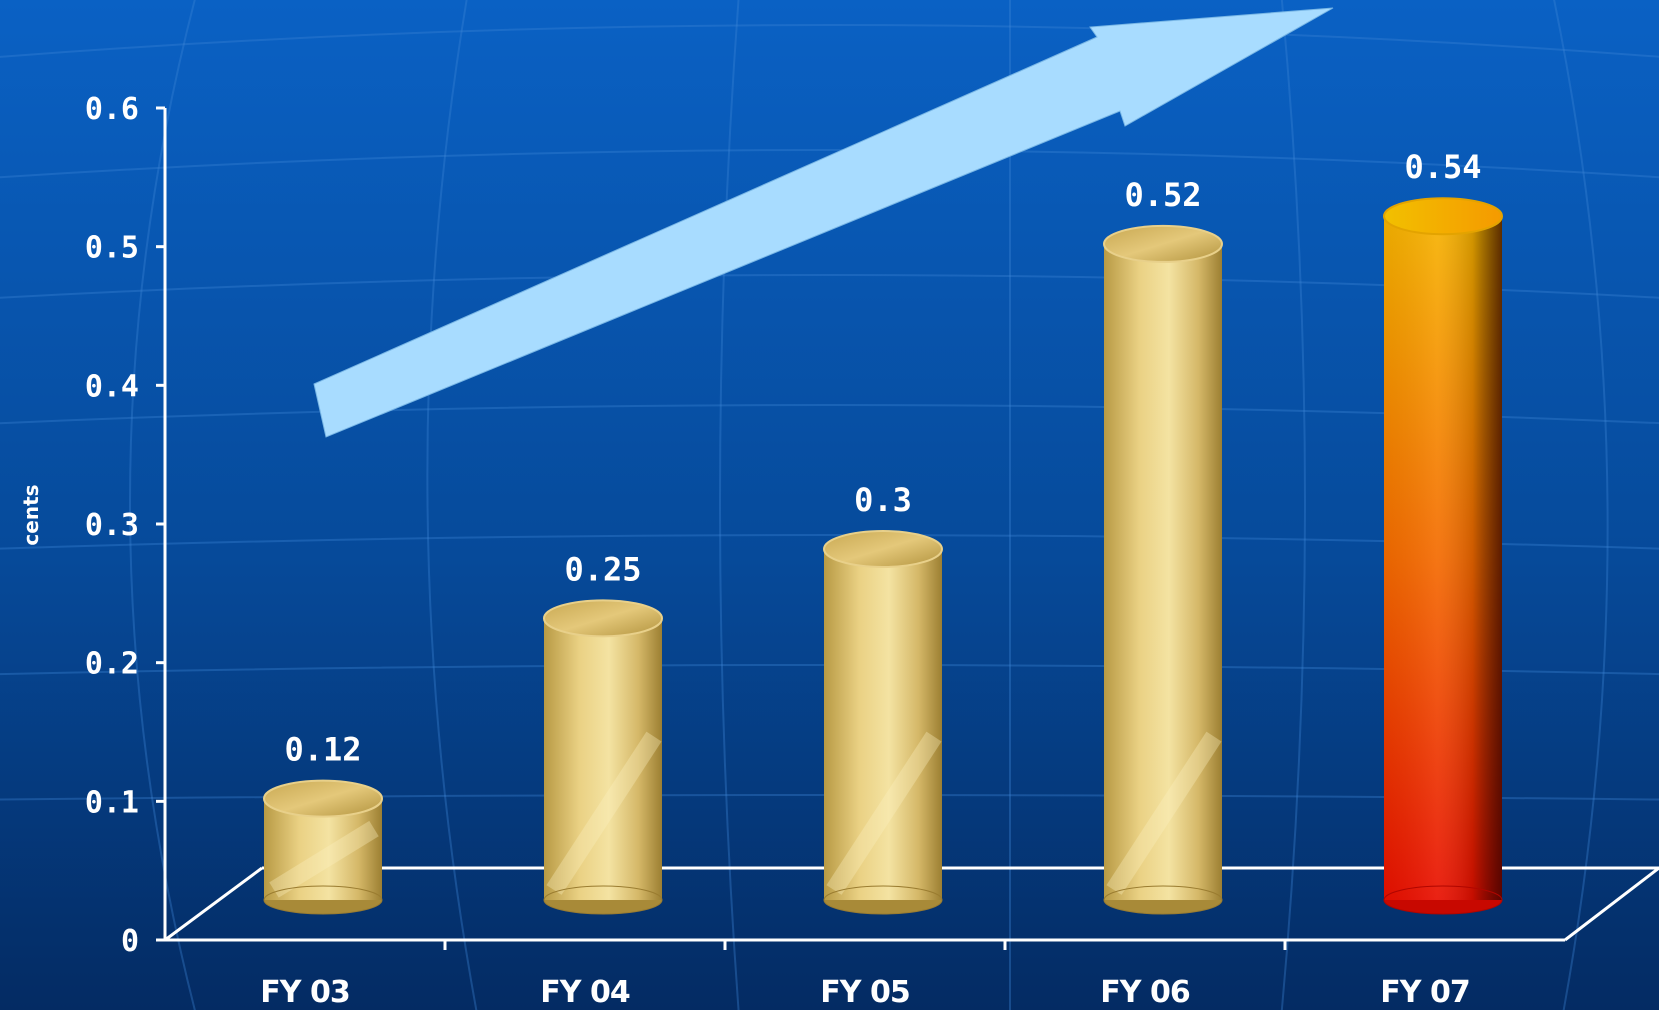  Describe the element at coordinates (585, 992) in the screenshot. I see `x-tick-label: FY 04` at that location.